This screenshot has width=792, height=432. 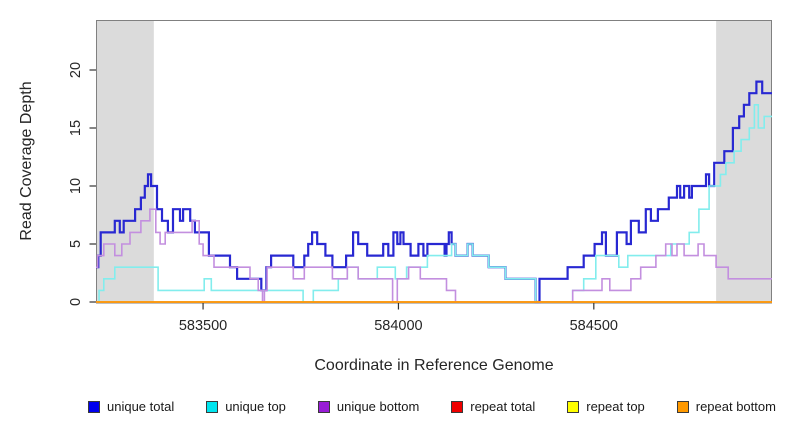 What do you see at coordinates (141, 406) in the screenshot?
I see `legend-label: unique total` at bounding box center [141, 406].